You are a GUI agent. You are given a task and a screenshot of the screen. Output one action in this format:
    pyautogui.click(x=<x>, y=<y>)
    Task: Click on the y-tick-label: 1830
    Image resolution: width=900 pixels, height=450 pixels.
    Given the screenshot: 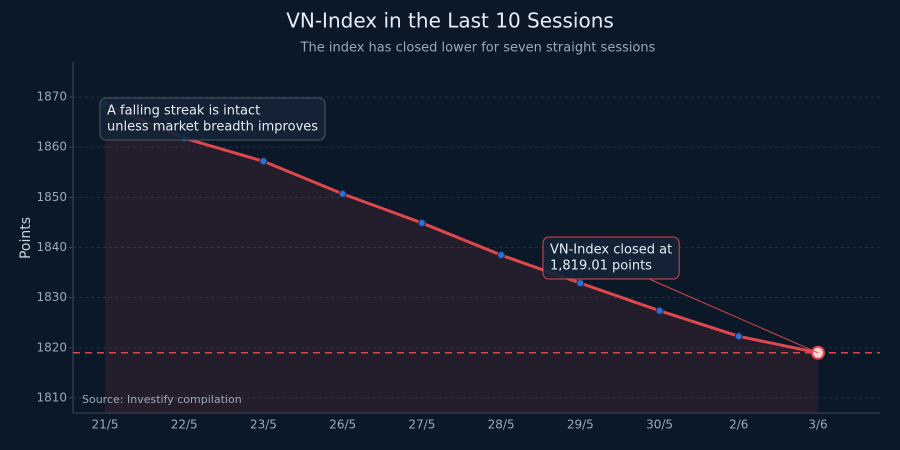 What is the action you would take?
    pyautogui.click(x=51, y=297)
    